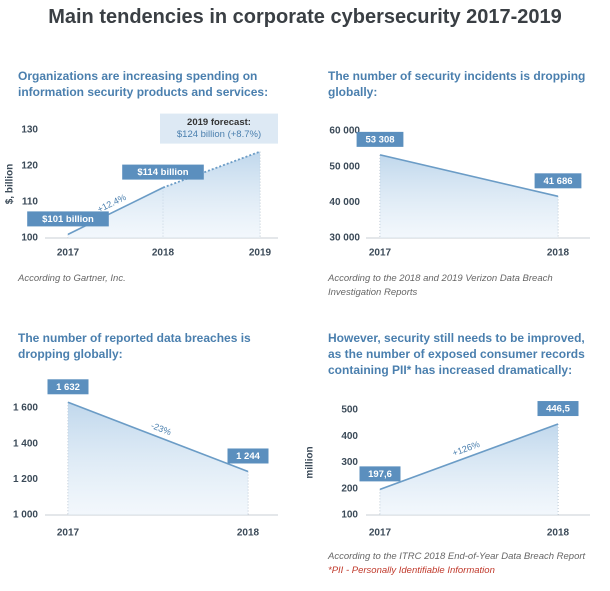 The height and width of the screenshot is (591, 610). I want to click on value-label: 2019 forecast:$124 billion (+8.7%), so click(219, 128).